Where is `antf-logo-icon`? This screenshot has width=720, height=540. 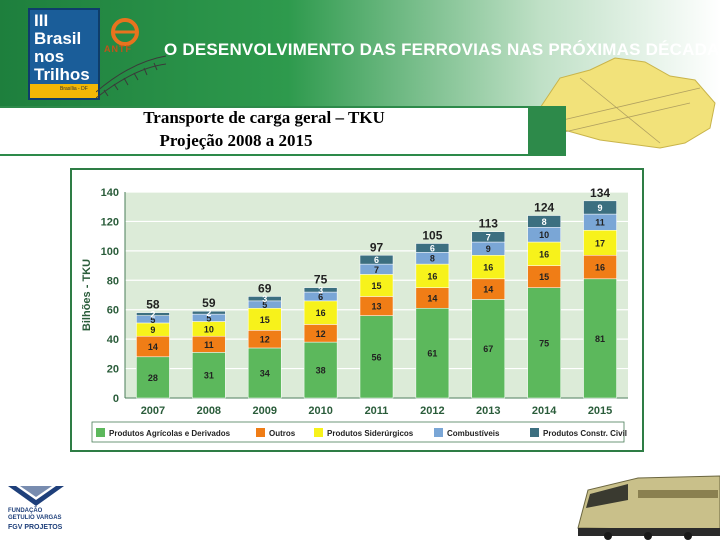
antf-logo-icon is located at coordinates (125, 32).